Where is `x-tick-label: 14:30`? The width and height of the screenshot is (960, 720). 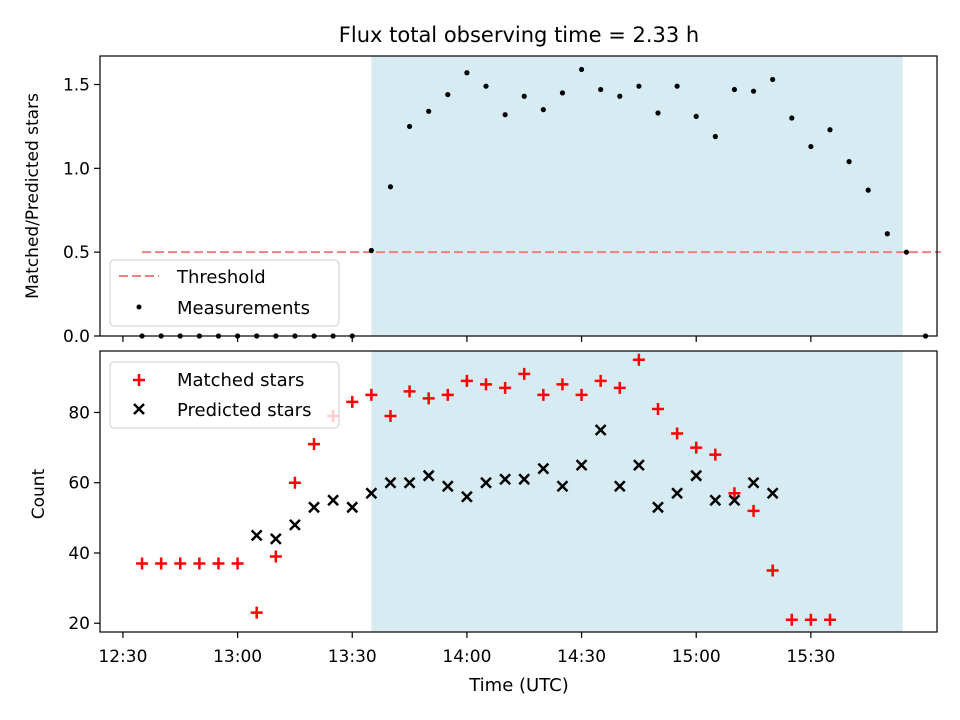
x-tick-label: 14:30 is located at coordinates (581, 657).